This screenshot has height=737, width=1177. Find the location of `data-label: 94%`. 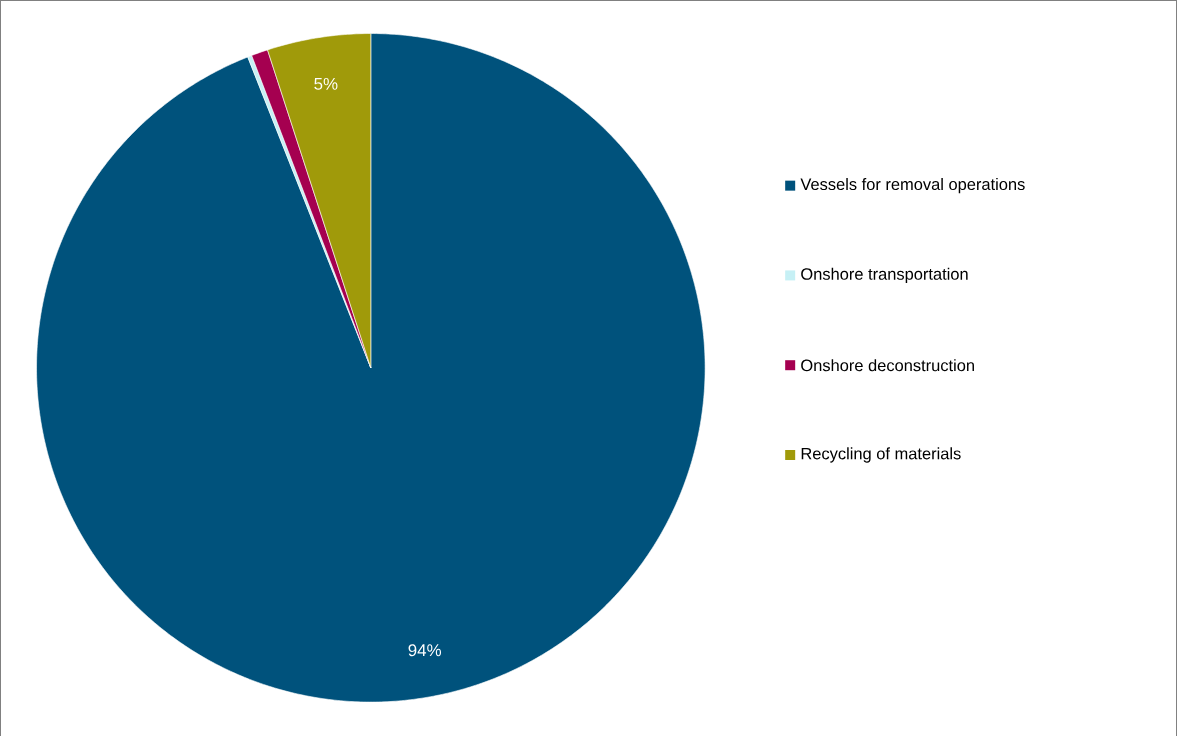

data-label: 94% is located at coordinates (425, 650).